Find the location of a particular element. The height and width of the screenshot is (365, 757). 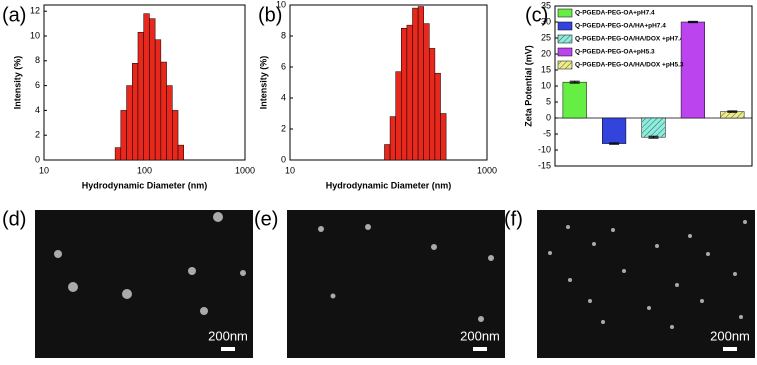

y-tick-label: 12 is located at coordinates (35, 11).